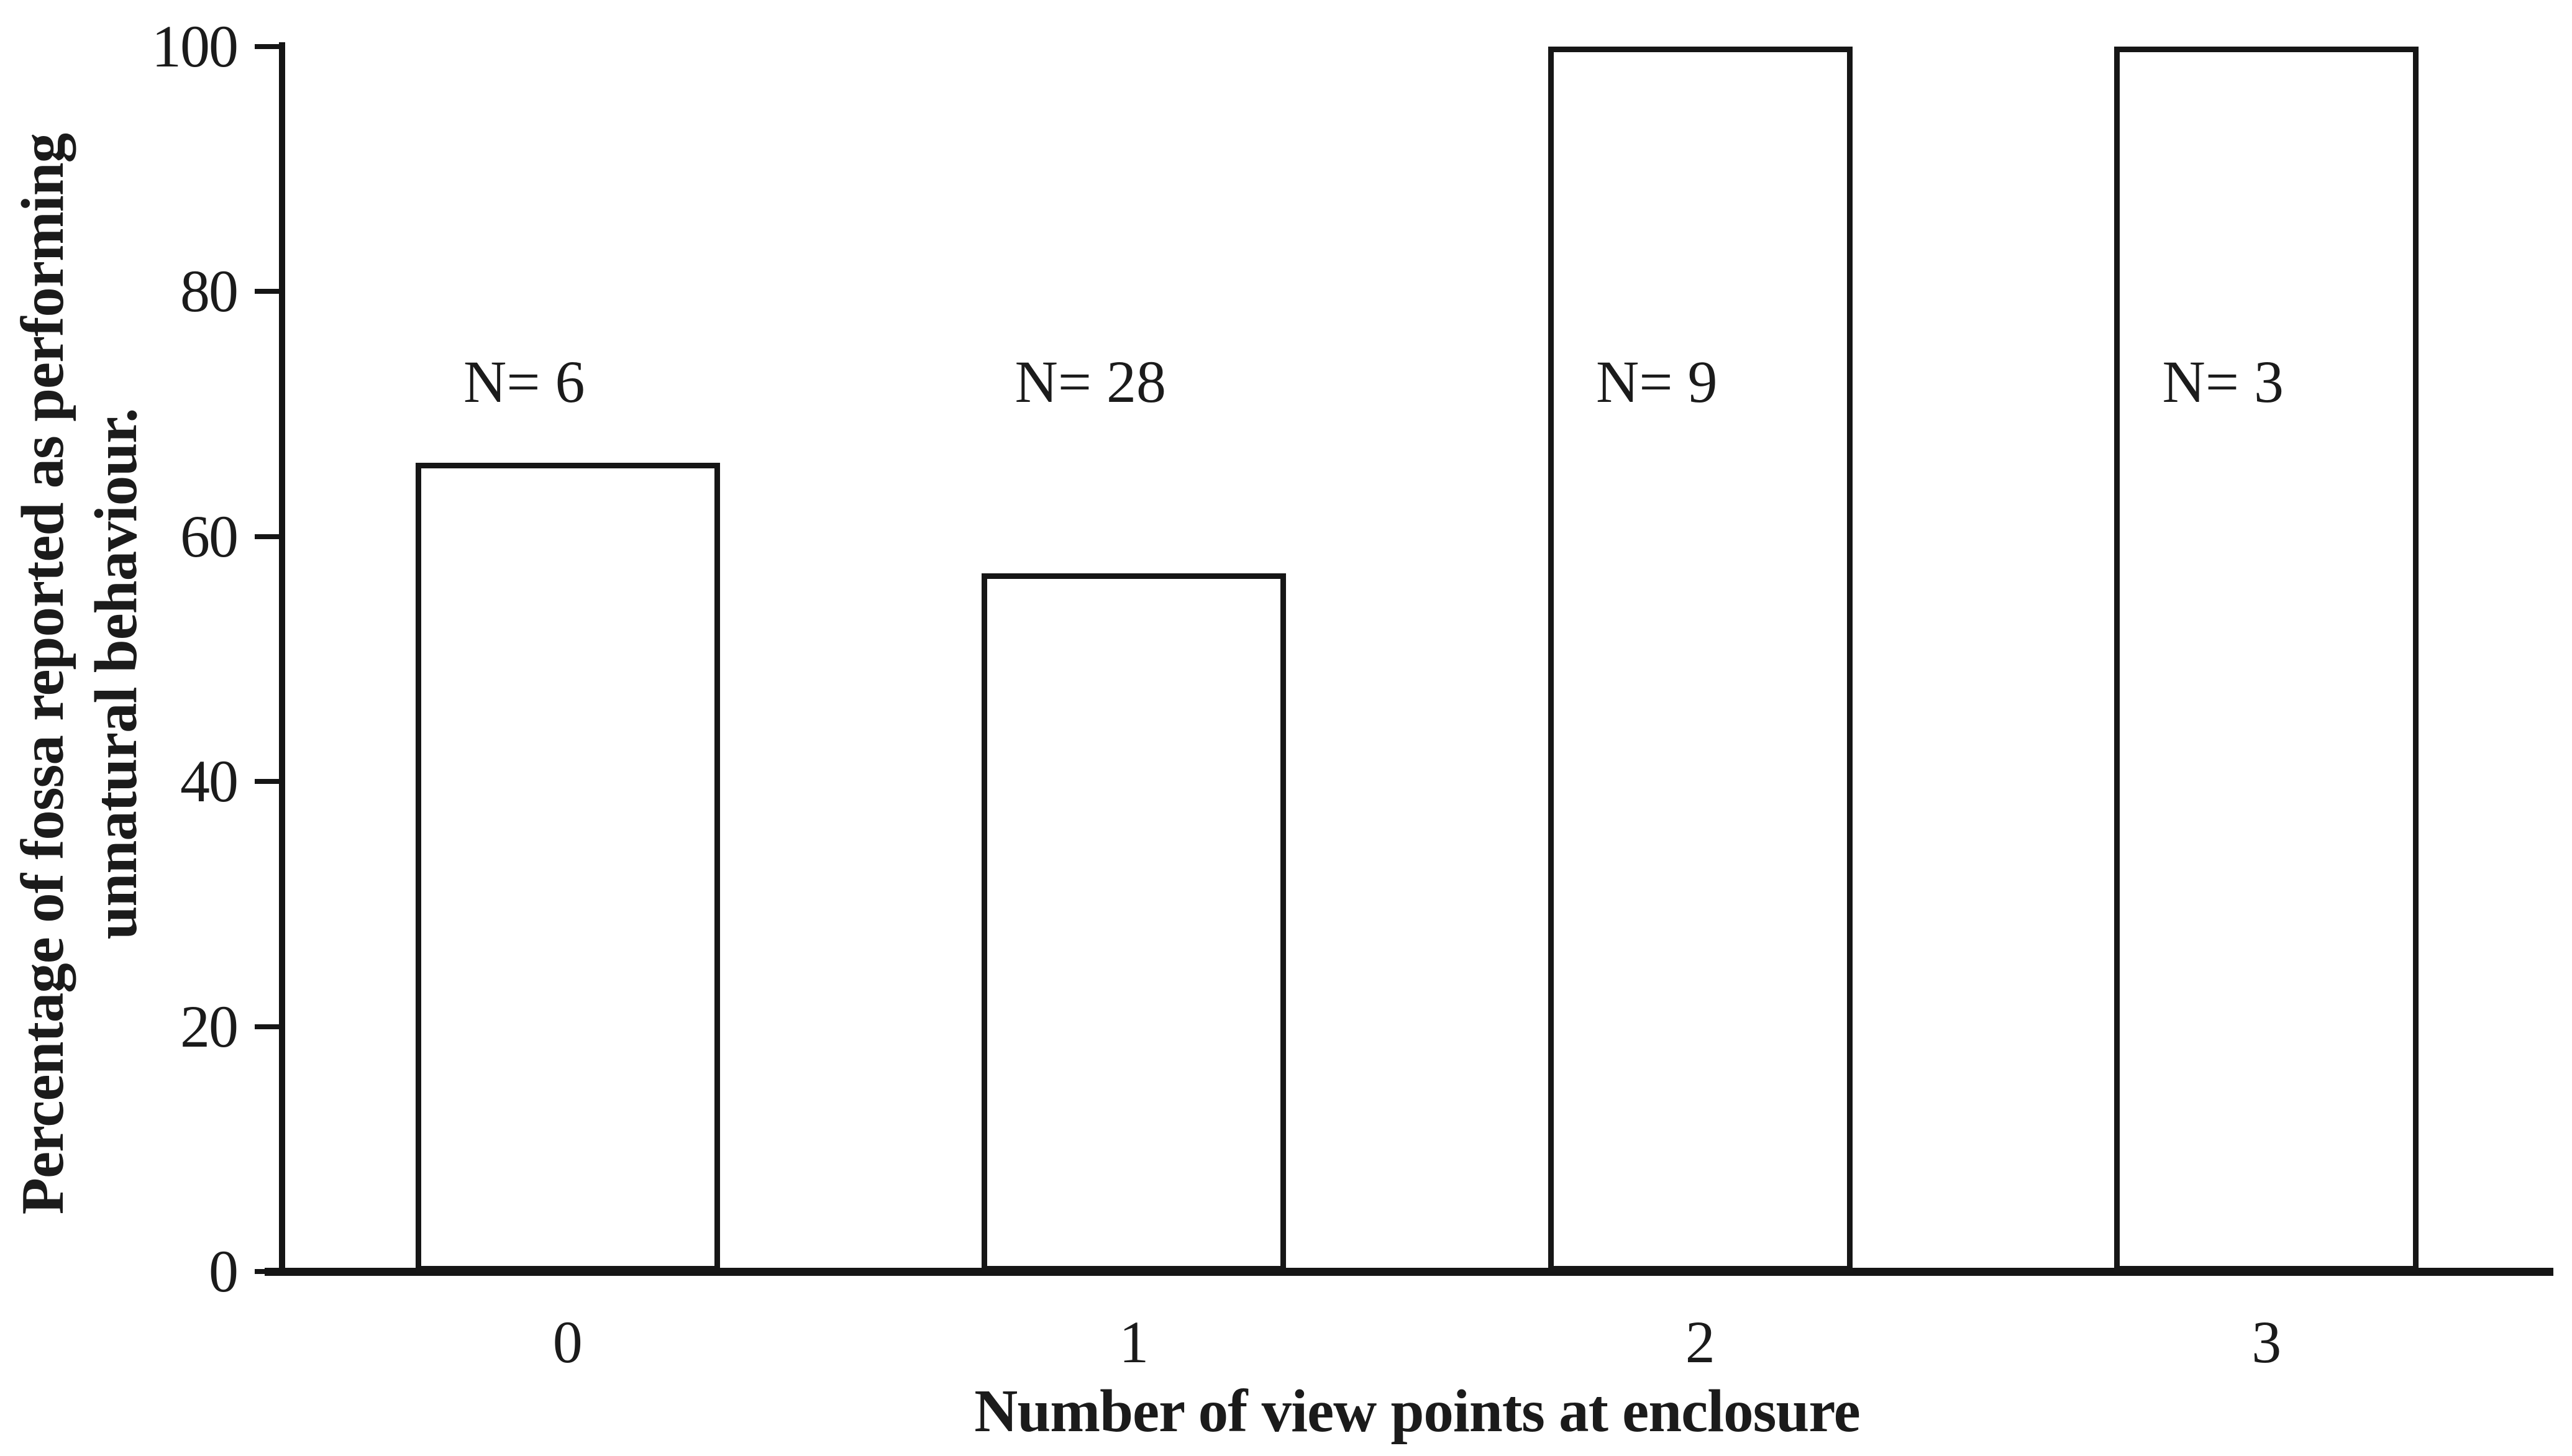  I want to click on y-tick-label-60: 60, so click(209, 537).